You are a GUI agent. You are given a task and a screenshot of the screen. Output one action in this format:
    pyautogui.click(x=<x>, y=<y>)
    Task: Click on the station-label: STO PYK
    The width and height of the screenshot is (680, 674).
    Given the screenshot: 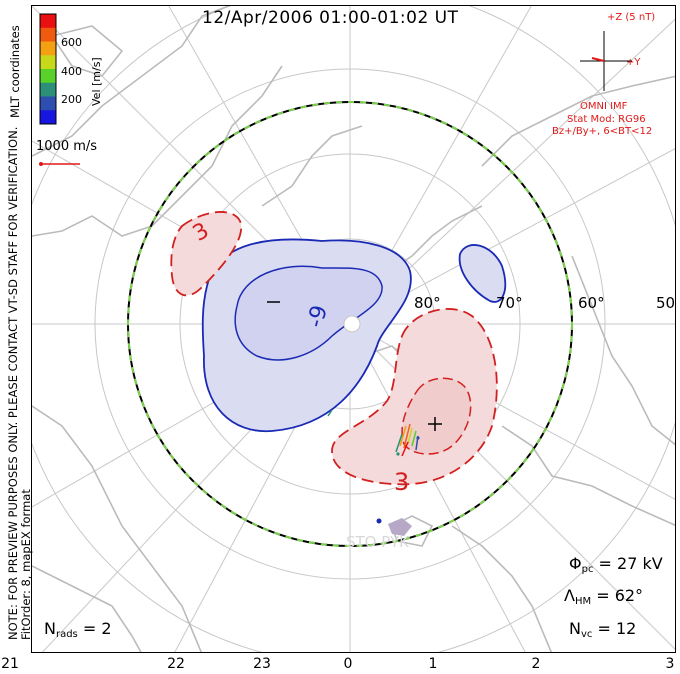 What is the action you would take?
    pyautogui.click(x=377, y=542)
    